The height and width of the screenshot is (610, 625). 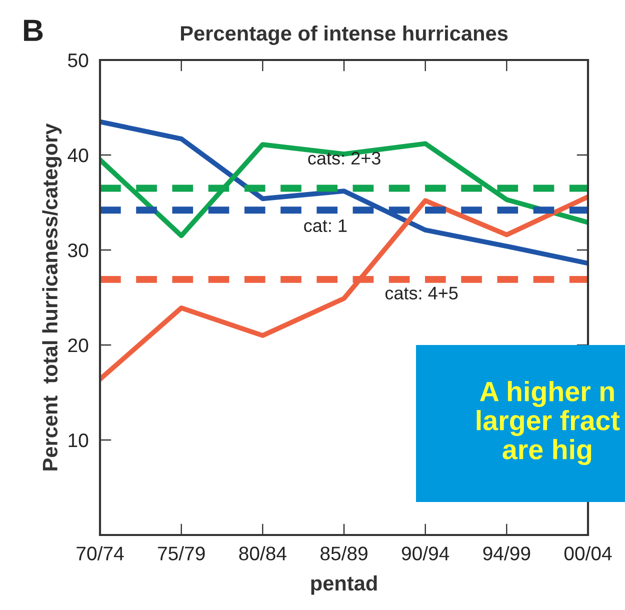 I want to click on y-tick-label: 40, so click(x=78, y=155).